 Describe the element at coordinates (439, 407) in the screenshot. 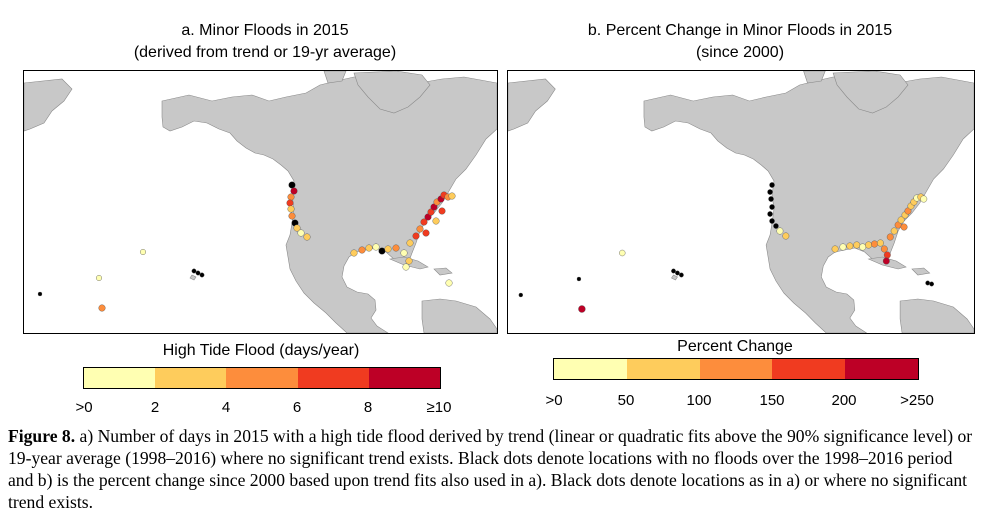

I see `colorbar-a-tick: ≥10` at that location.